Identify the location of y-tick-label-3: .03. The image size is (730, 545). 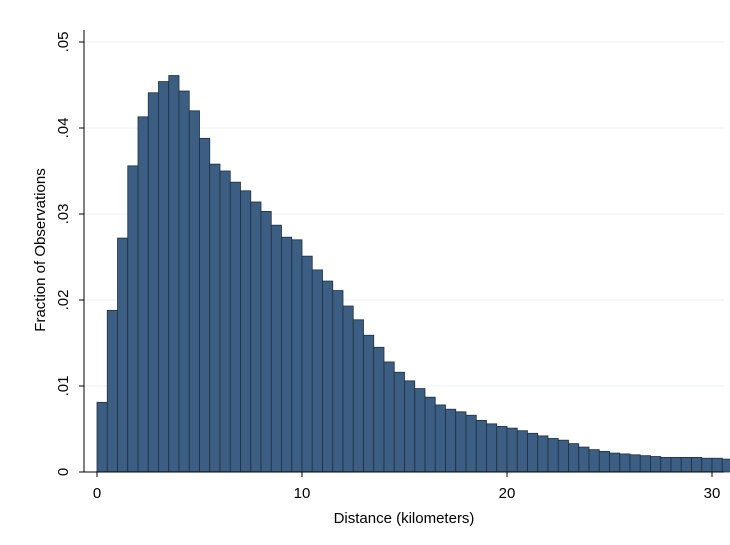
(63, 214).